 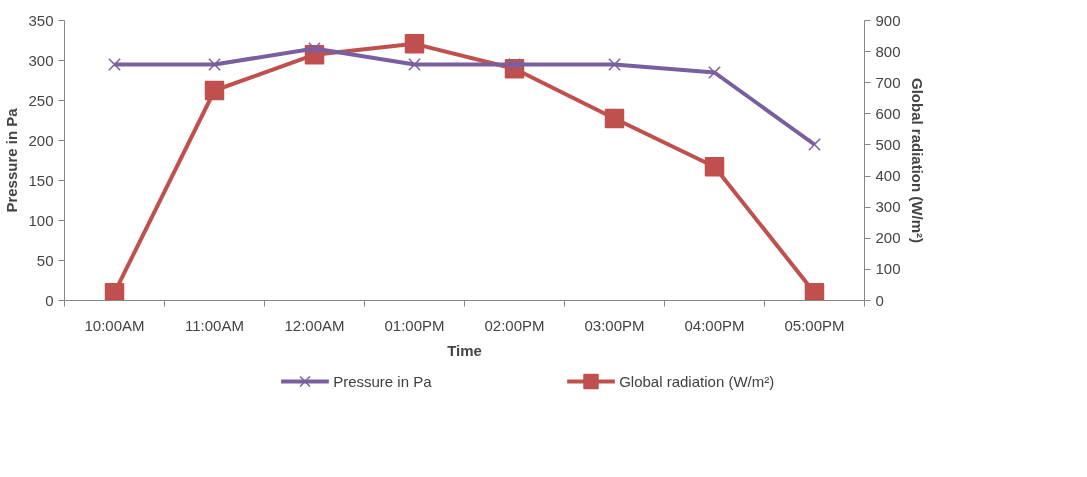 What do you see at coordinates (45, 260) in the screenshot?
I see `y-tick-label: 50` at bounding box center [45, 260].